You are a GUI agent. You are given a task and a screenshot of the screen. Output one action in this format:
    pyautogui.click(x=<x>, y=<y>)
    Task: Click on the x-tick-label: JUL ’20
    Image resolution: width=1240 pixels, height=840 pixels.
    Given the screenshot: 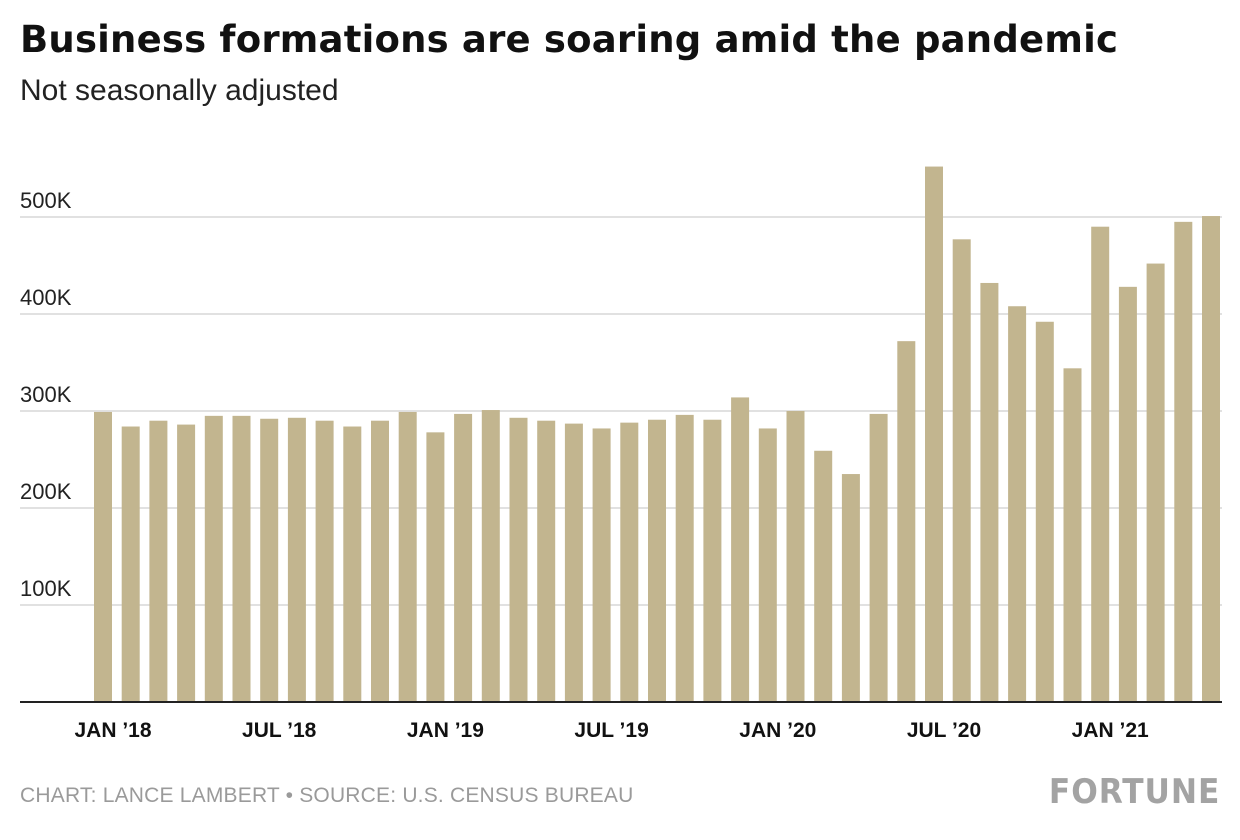 What is the action you would take?
    pyautogui.click(x=944, y=730)
    